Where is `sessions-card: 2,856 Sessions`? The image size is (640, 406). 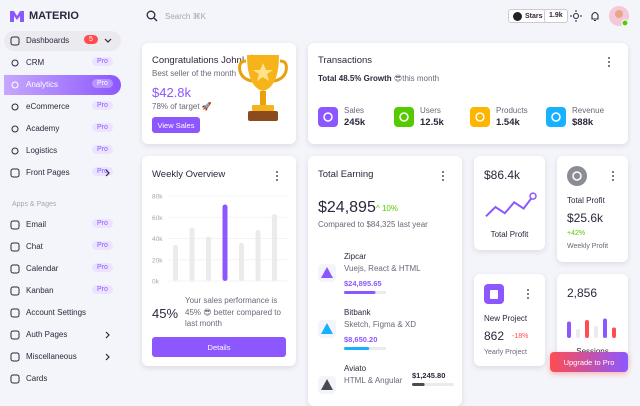 sessions-card: 2,856 Sessions is located at coordinates (592, 320).